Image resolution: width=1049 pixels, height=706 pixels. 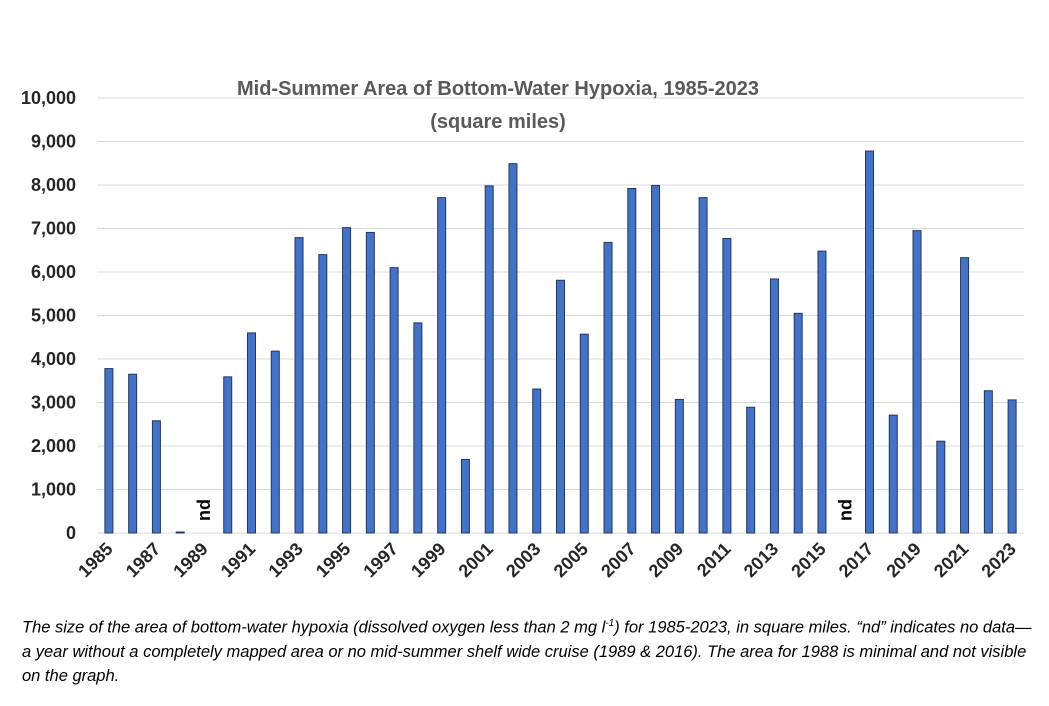 I want to click on bar-2009, so click(x=679, y=466).